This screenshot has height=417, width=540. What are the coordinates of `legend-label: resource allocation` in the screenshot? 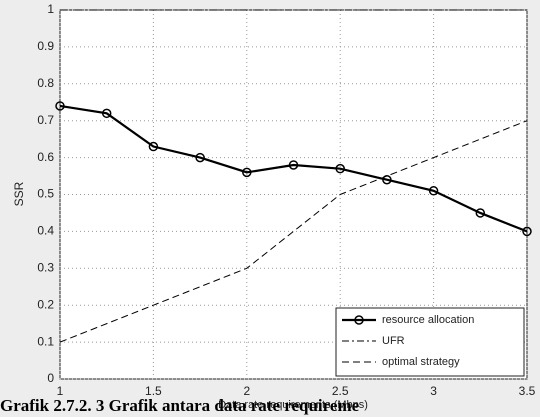 It's located at (428, 320).